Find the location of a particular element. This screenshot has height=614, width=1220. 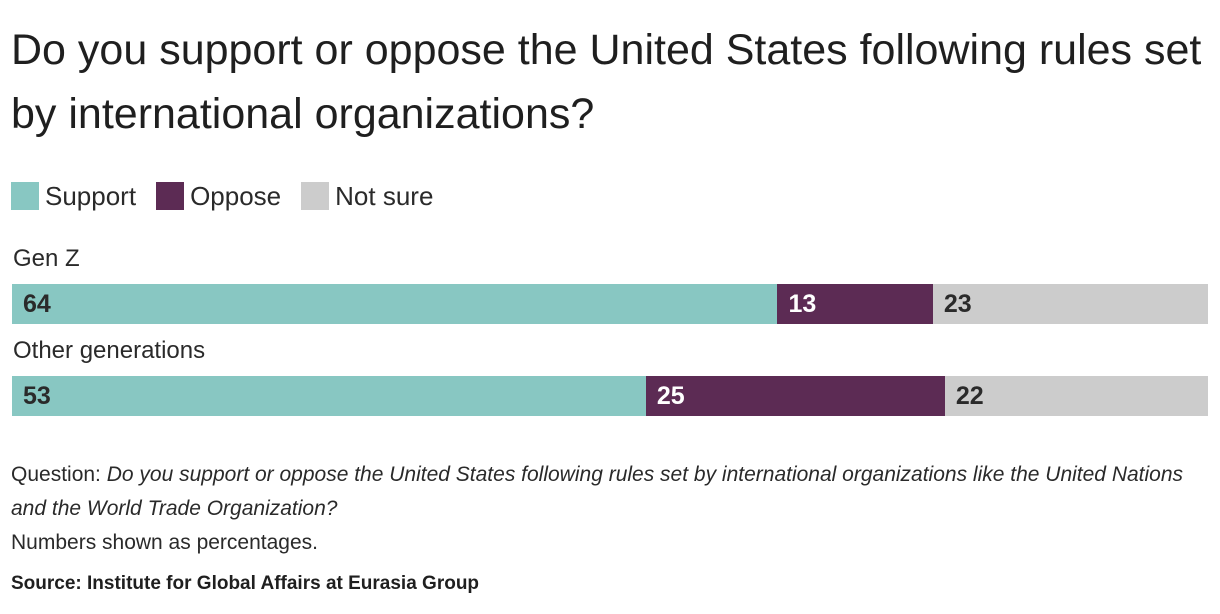

legend: Support Oppose Not sure is located at coordinates (232, 196).